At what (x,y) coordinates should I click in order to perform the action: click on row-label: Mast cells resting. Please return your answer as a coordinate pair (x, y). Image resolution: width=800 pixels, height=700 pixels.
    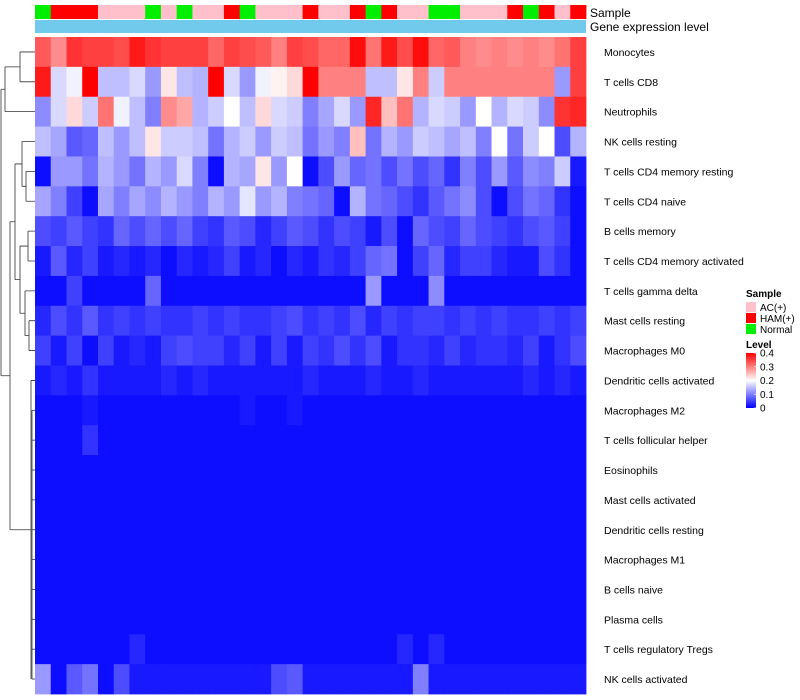
    Looking at the image, I should click on (644, 322).